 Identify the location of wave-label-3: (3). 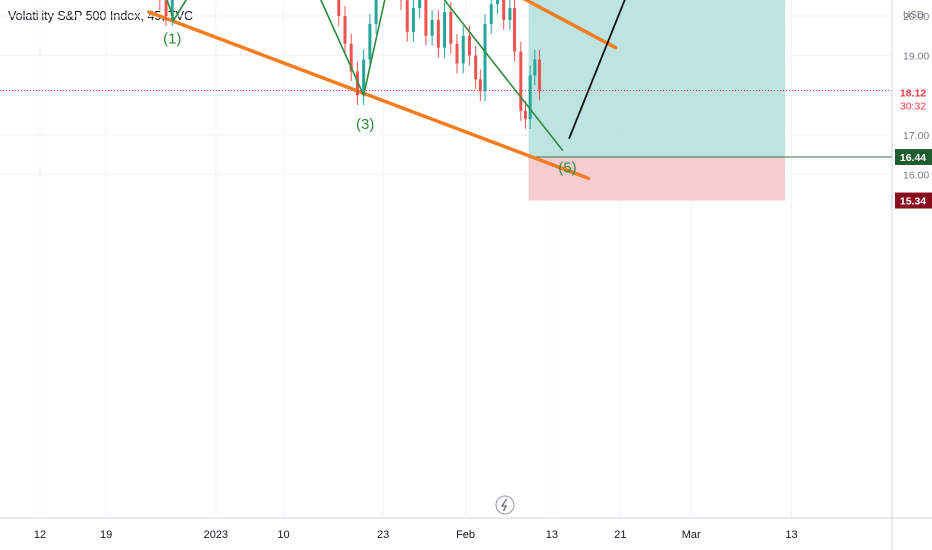
(365, 124).